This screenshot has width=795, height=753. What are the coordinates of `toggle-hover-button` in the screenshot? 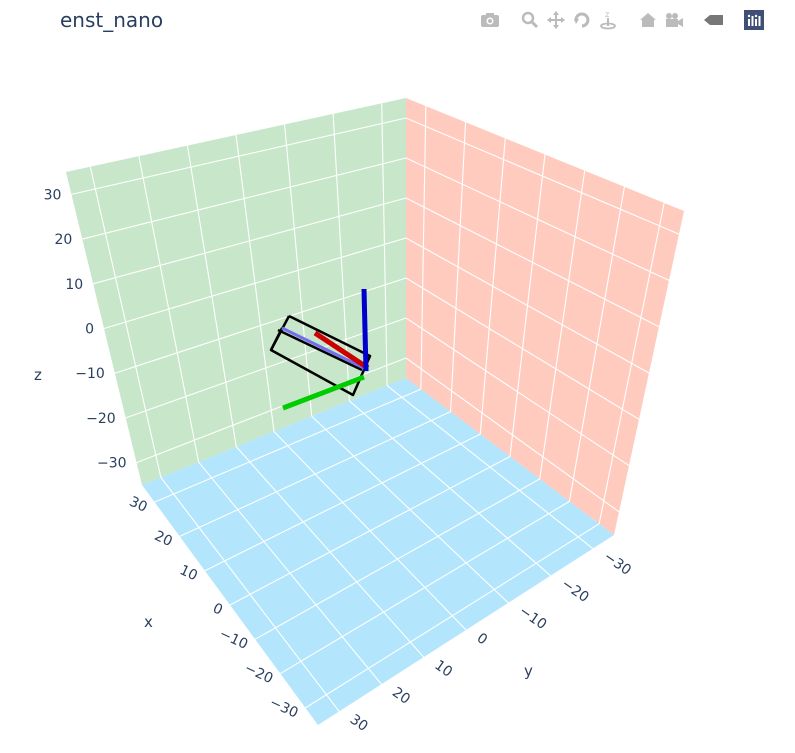 It's located at (714, 20).